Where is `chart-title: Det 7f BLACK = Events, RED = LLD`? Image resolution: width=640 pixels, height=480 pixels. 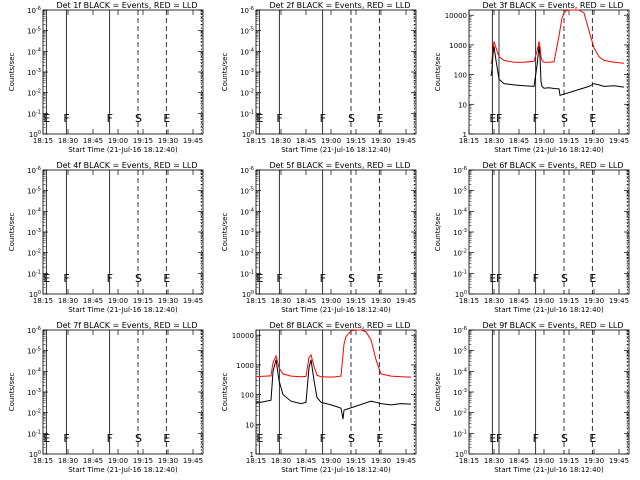 chart-title: Det 7f BLACK = Events, RED = LLD is located at coordinates (126, 325).